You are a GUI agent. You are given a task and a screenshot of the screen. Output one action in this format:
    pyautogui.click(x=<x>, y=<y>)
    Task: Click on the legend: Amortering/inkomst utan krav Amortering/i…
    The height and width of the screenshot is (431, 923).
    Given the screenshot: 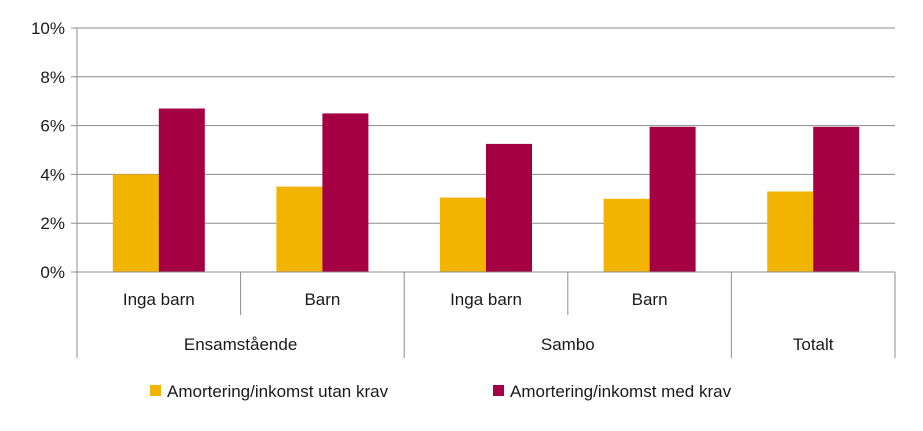 What is the action you would take?
    pyautogui.click(x=441, y=391)
    